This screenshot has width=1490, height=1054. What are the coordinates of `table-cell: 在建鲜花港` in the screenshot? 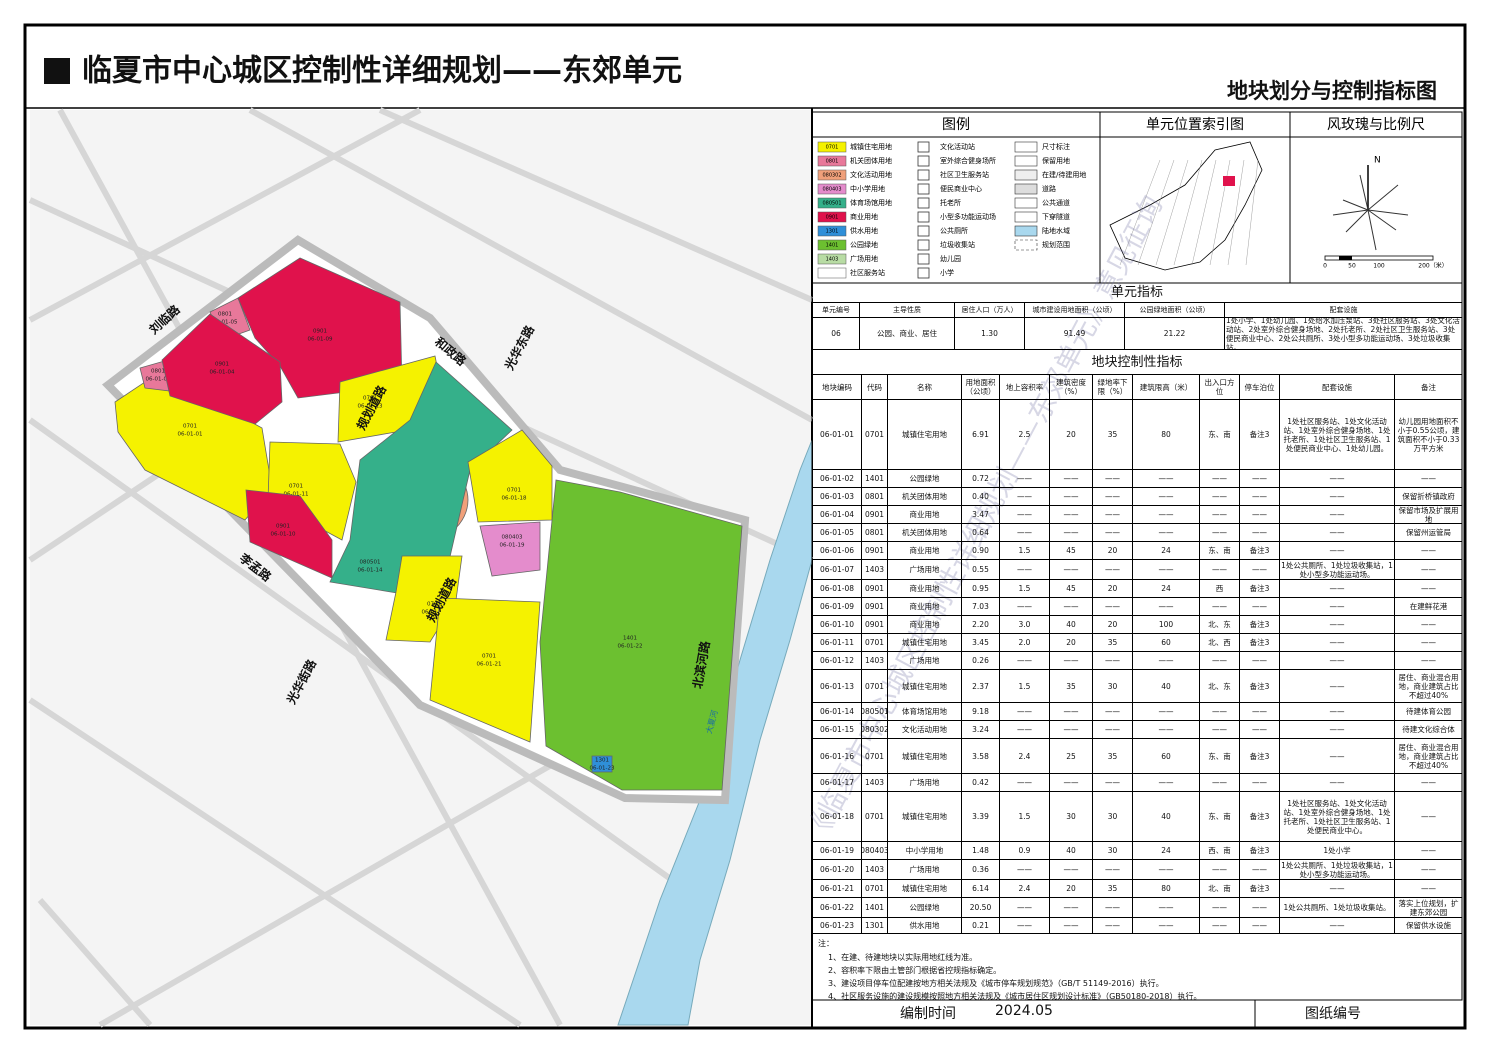 It's located at (1428, 607).